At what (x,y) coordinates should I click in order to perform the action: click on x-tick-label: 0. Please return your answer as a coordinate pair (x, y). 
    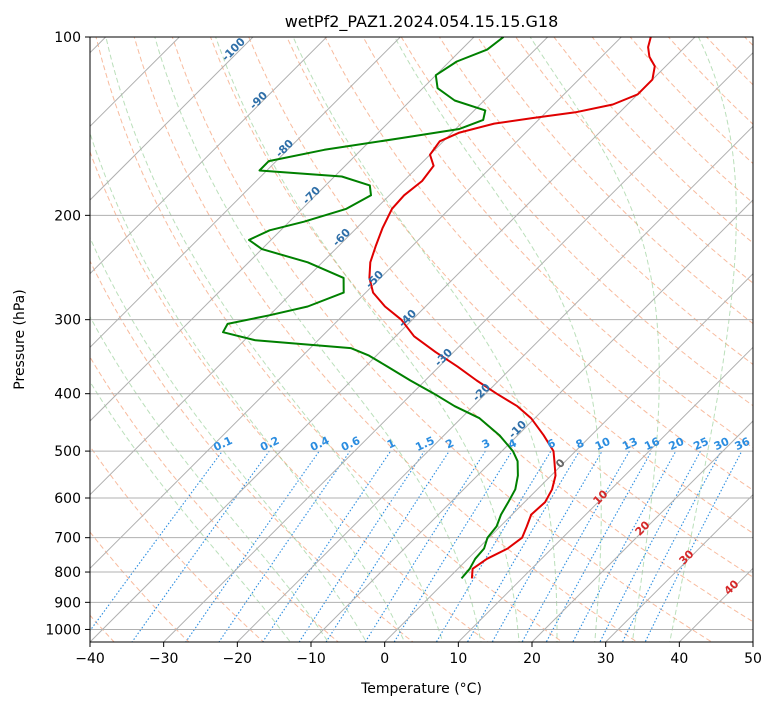
    Looking at the image, I should click on (384, 659).